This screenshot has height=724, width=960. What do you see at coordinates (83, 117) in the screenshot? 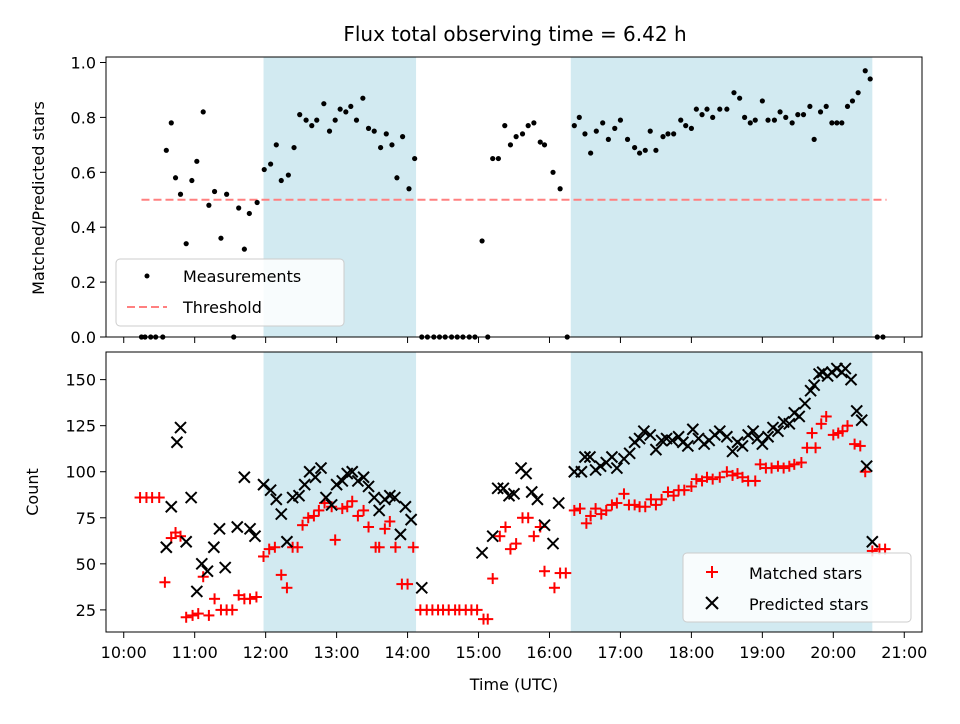
I see `y-tick-label: 0.8` at bounding box center [83, 117].